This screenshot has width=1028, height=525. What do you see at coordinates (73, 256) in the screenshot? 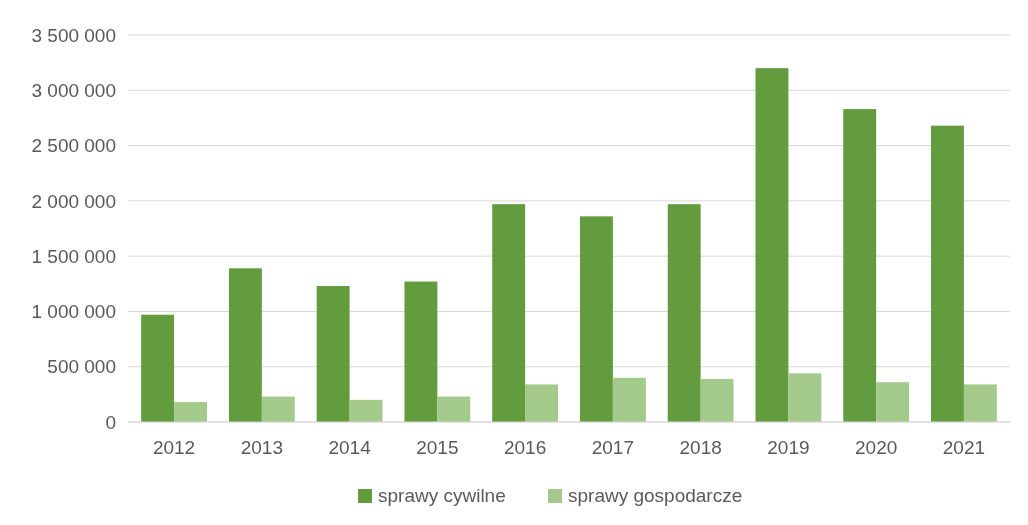
I see `y-tick-label: 1 500 000` at bounding box center [73, 256].